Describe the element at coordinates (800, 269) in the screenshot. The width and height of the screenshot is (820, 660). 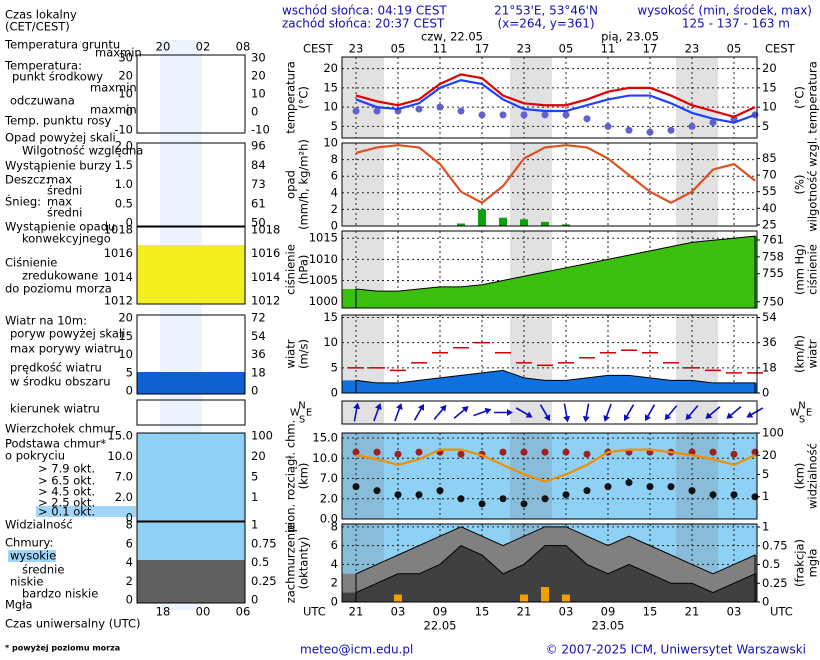
I see `y2-axis-unit: (mm Hg)` at that location.